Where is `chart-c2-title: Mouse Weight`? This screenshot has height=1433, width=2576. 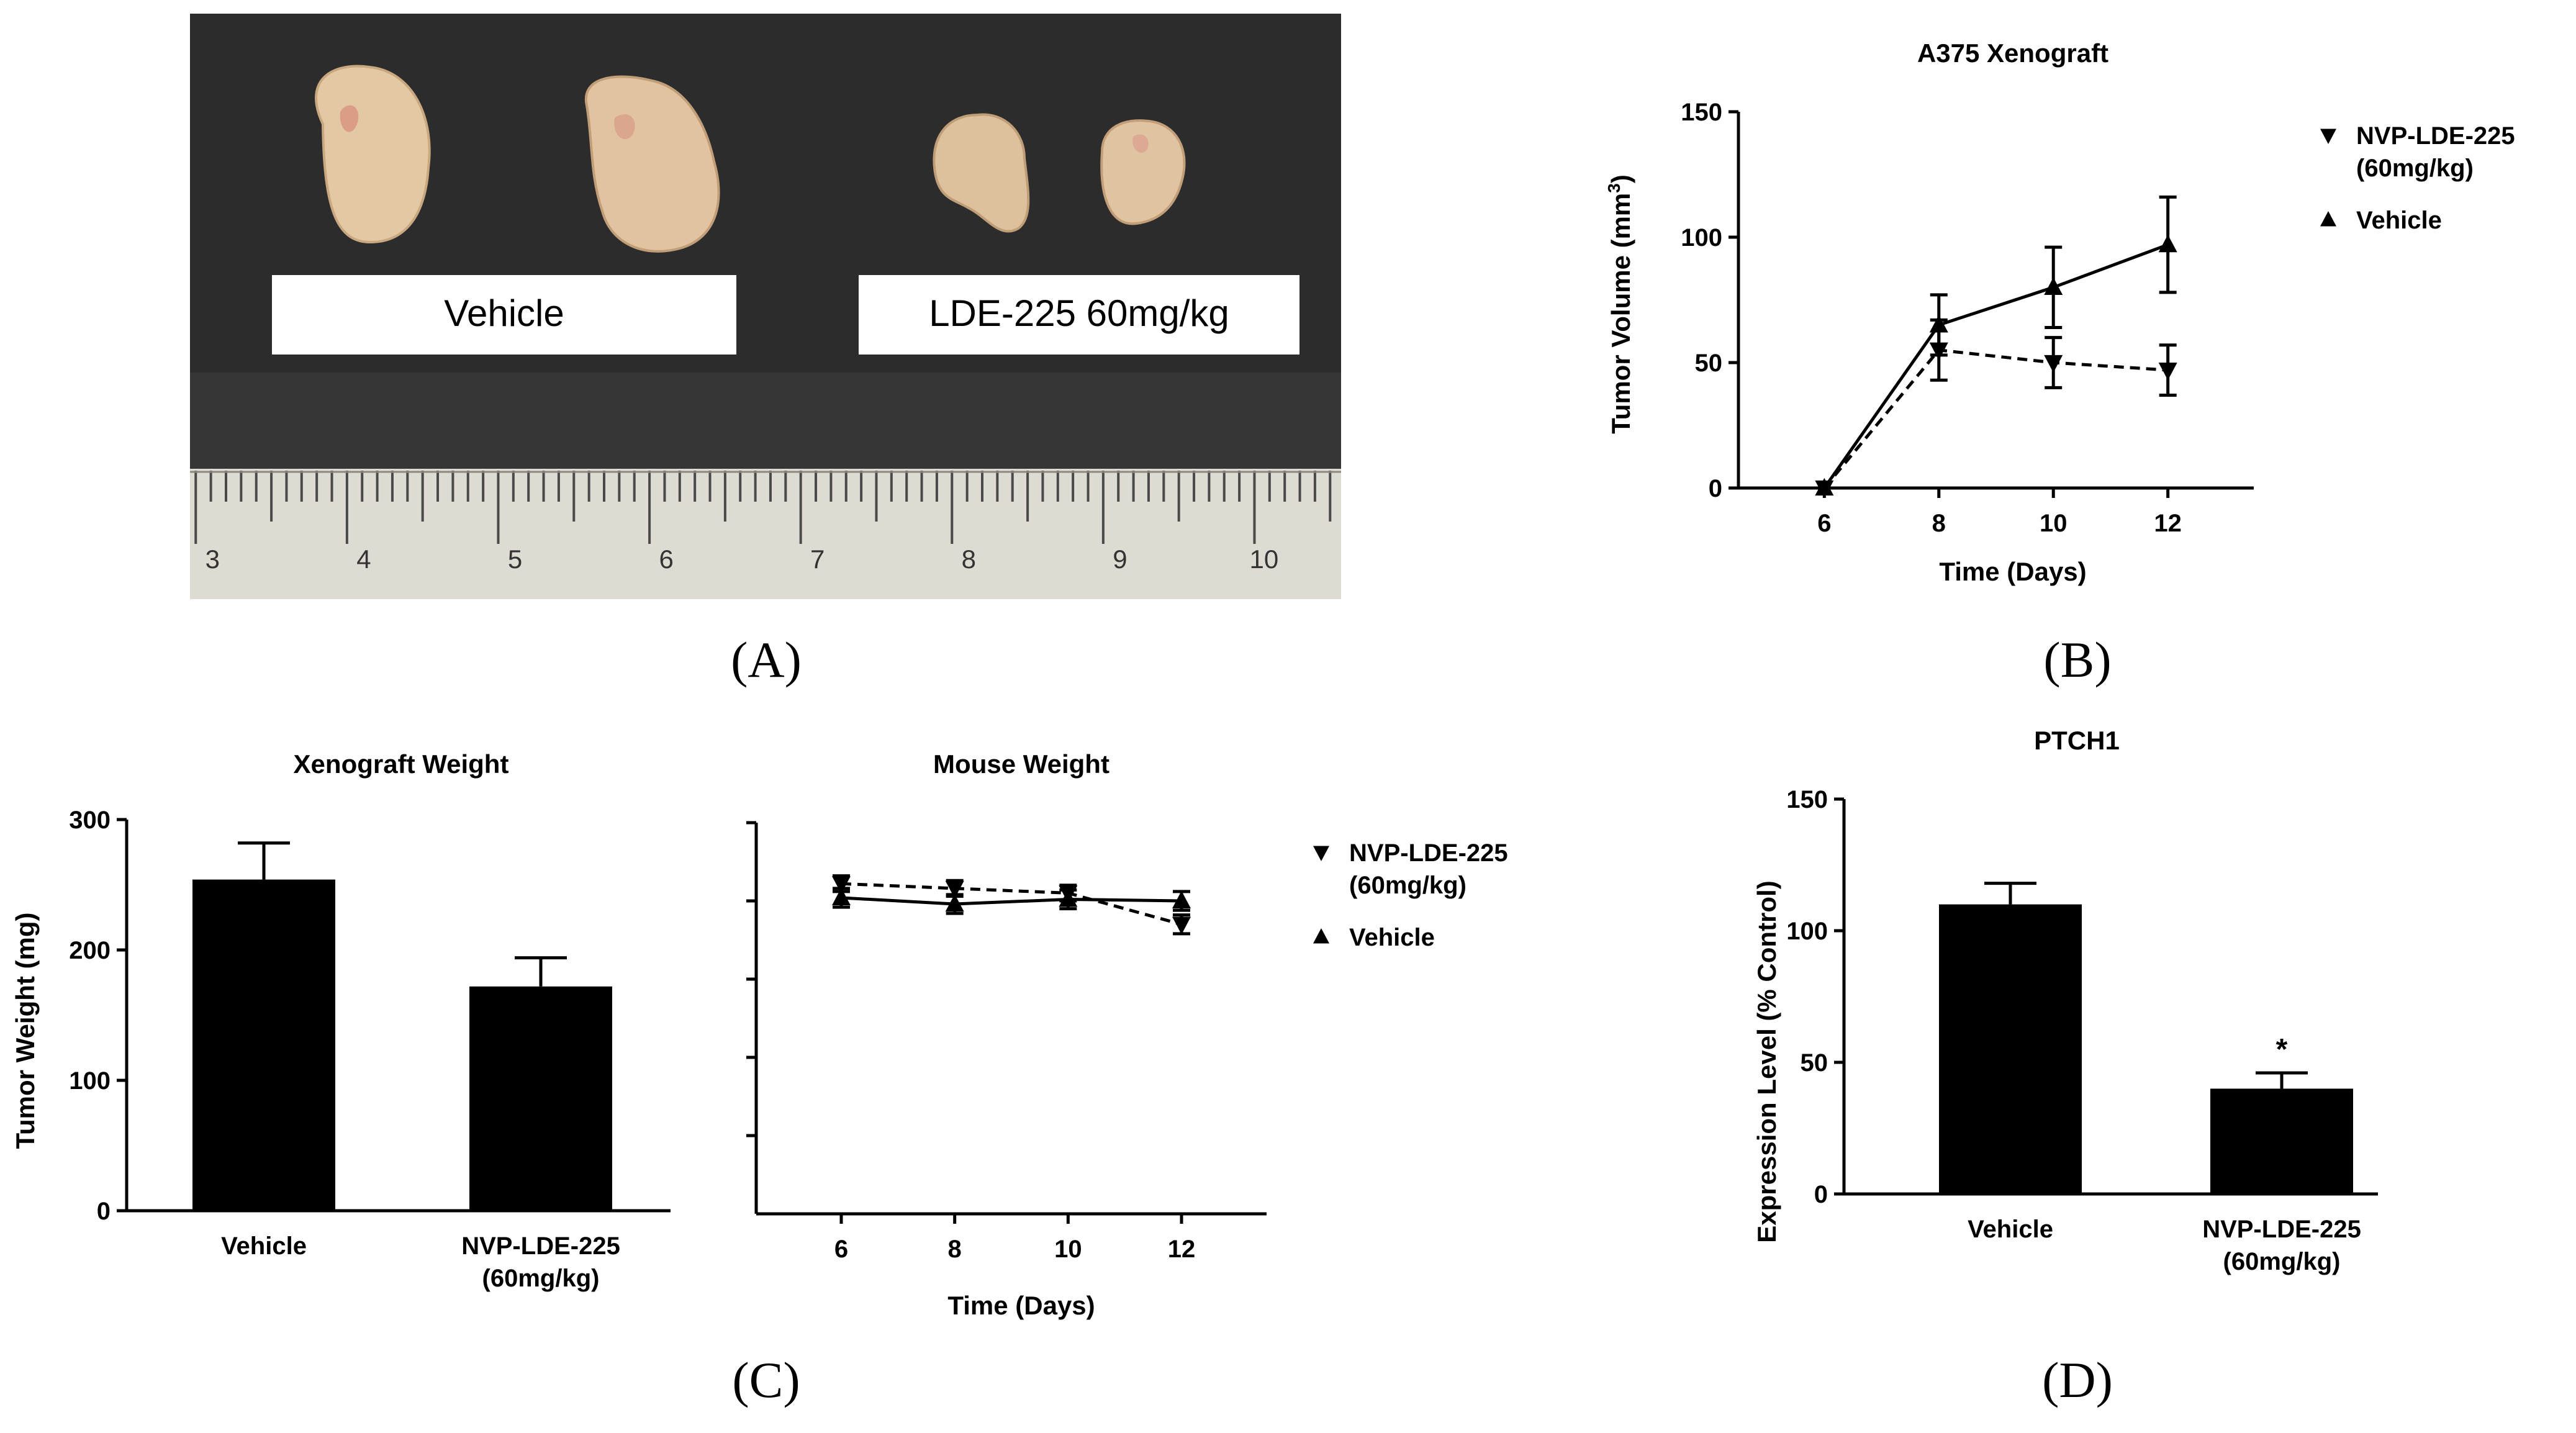
chart-c2-title: Mouse Weight is located at coordinates (1021, 764).